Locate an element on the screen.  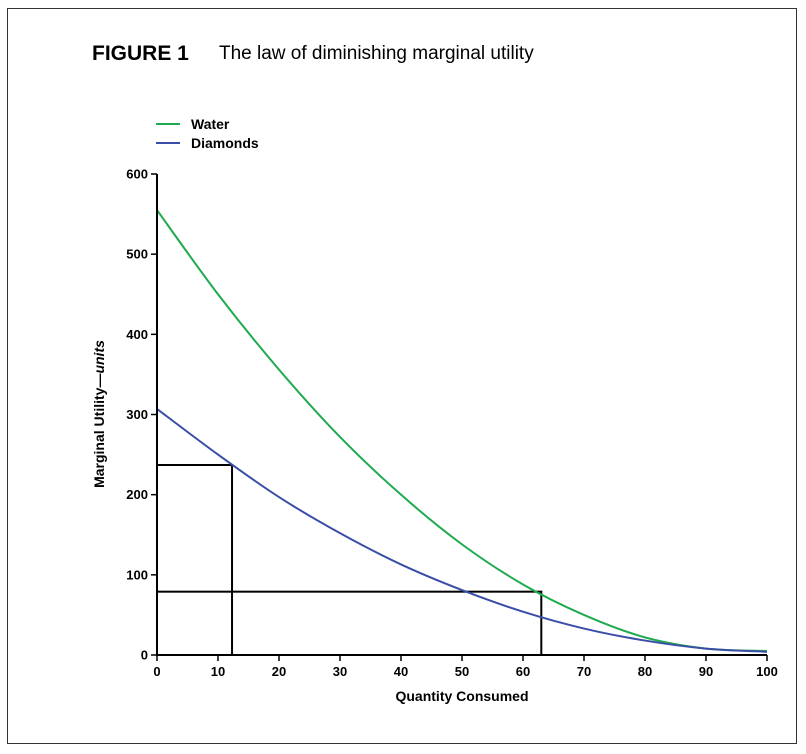
x-axis-title: Quantity Consumed is located at coordinates (461, 696).